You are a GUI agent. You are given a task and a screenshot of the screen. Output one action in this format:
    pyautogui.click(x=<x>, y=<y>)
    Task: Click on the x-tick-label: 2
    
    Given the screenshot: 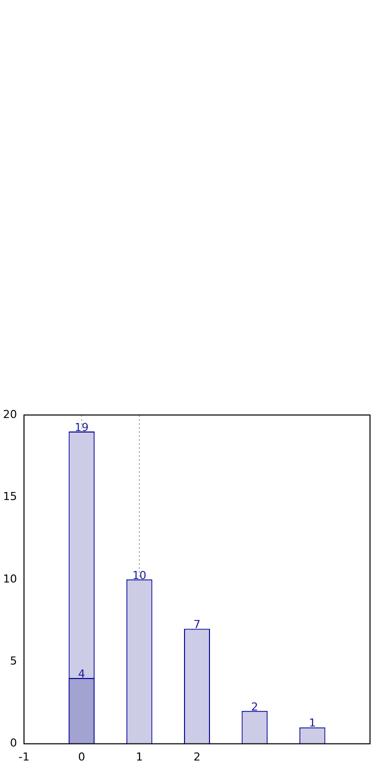 What is the action you would take?
    pyautogui.click(x=197, y=757)
    